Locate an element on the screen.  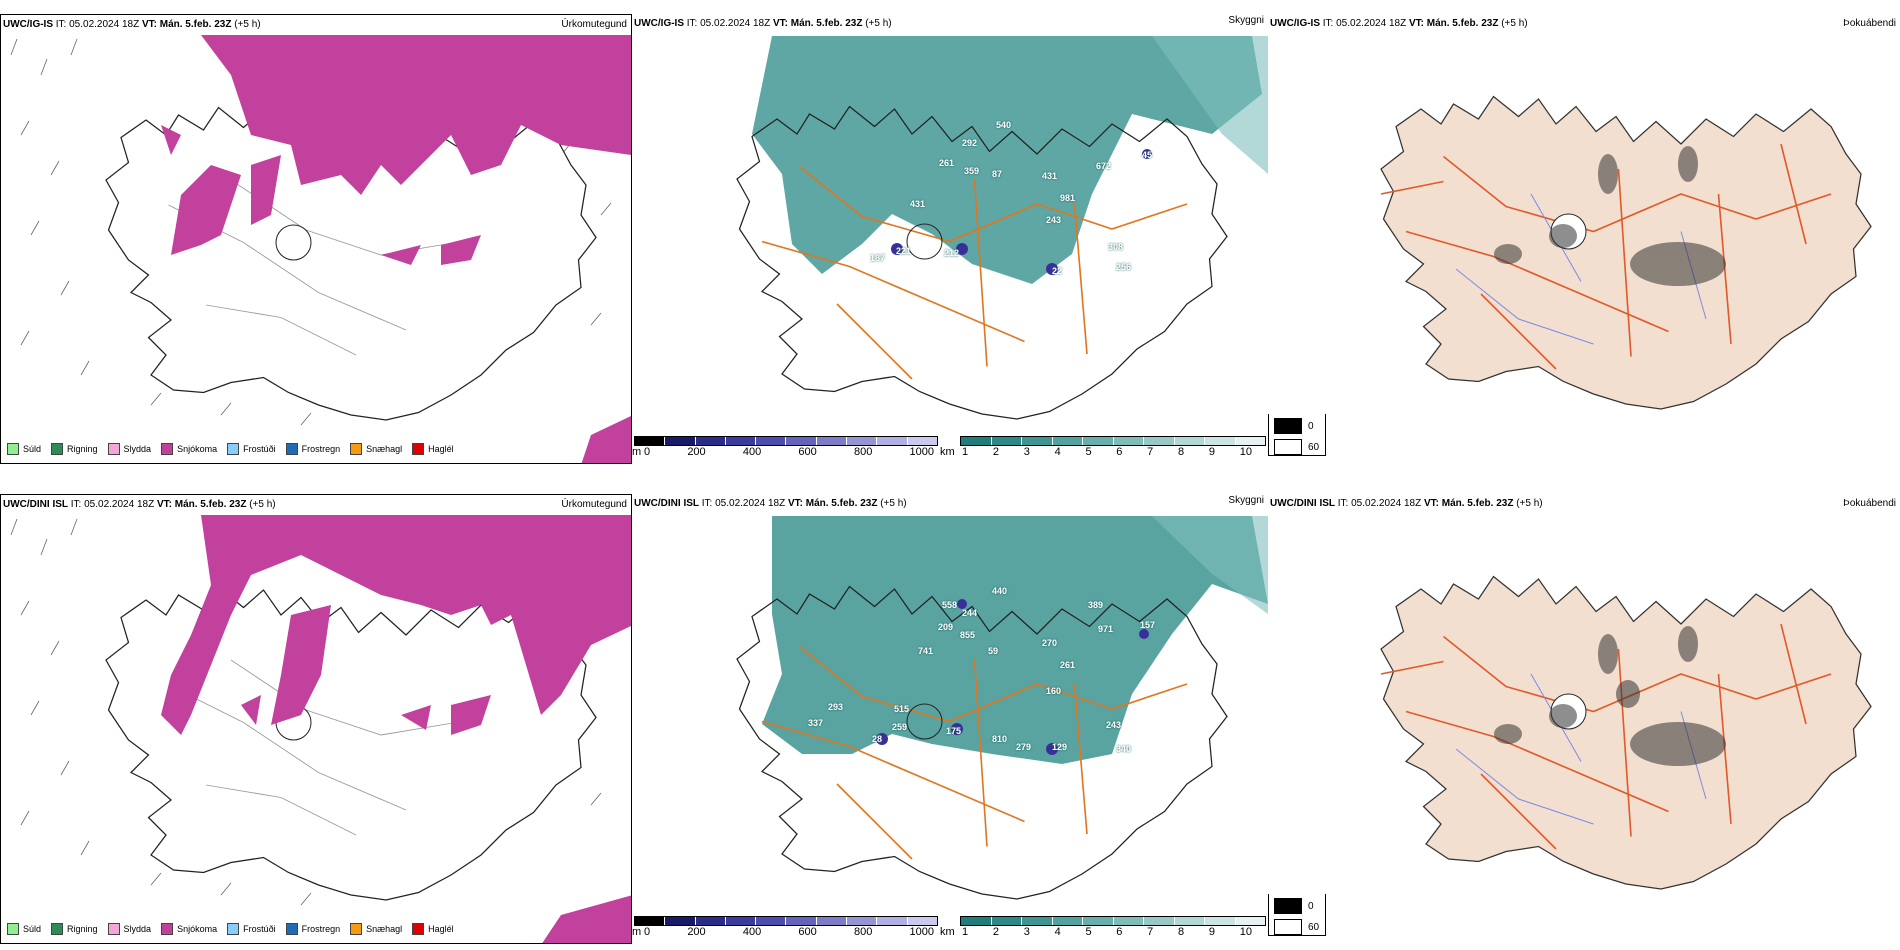
vis-number: 221 is located at coordinates (904, 251).